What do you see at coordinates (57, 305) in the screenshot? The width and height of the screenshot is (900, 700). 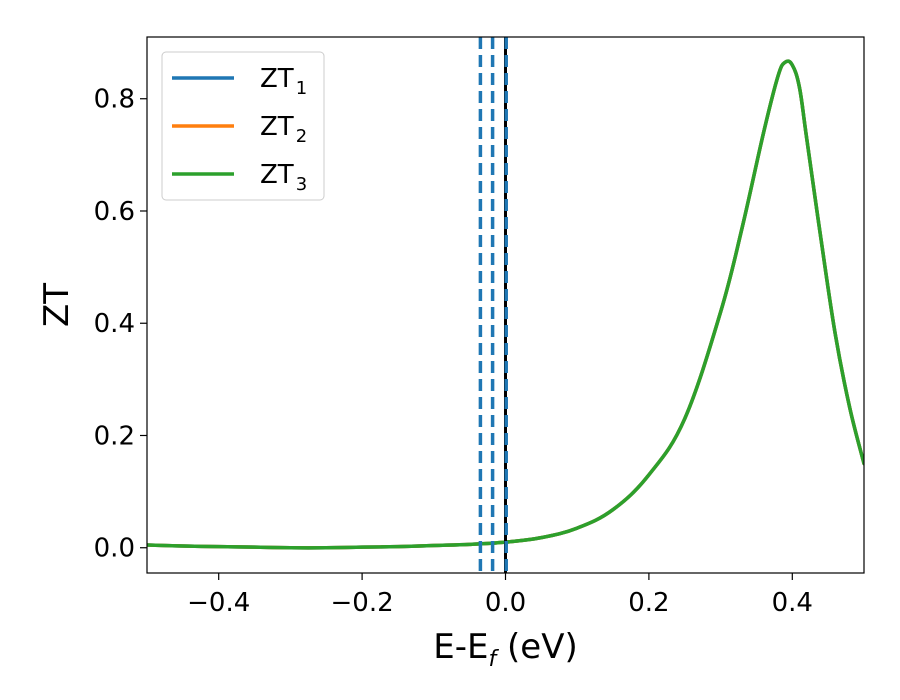 I see `y-axis-label: ZT` at bounding box center [57, 305].